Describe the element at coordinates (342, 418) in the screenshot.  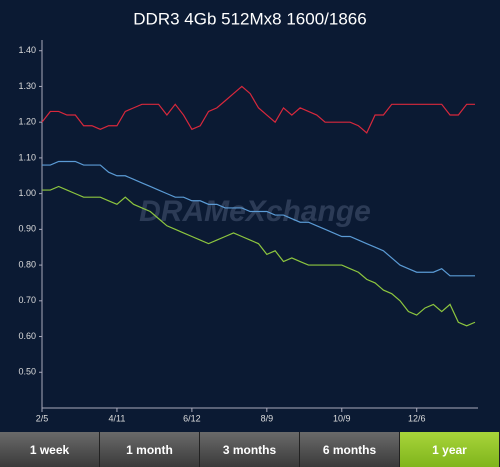
I see `x-tick-label: 10/9` at that location.